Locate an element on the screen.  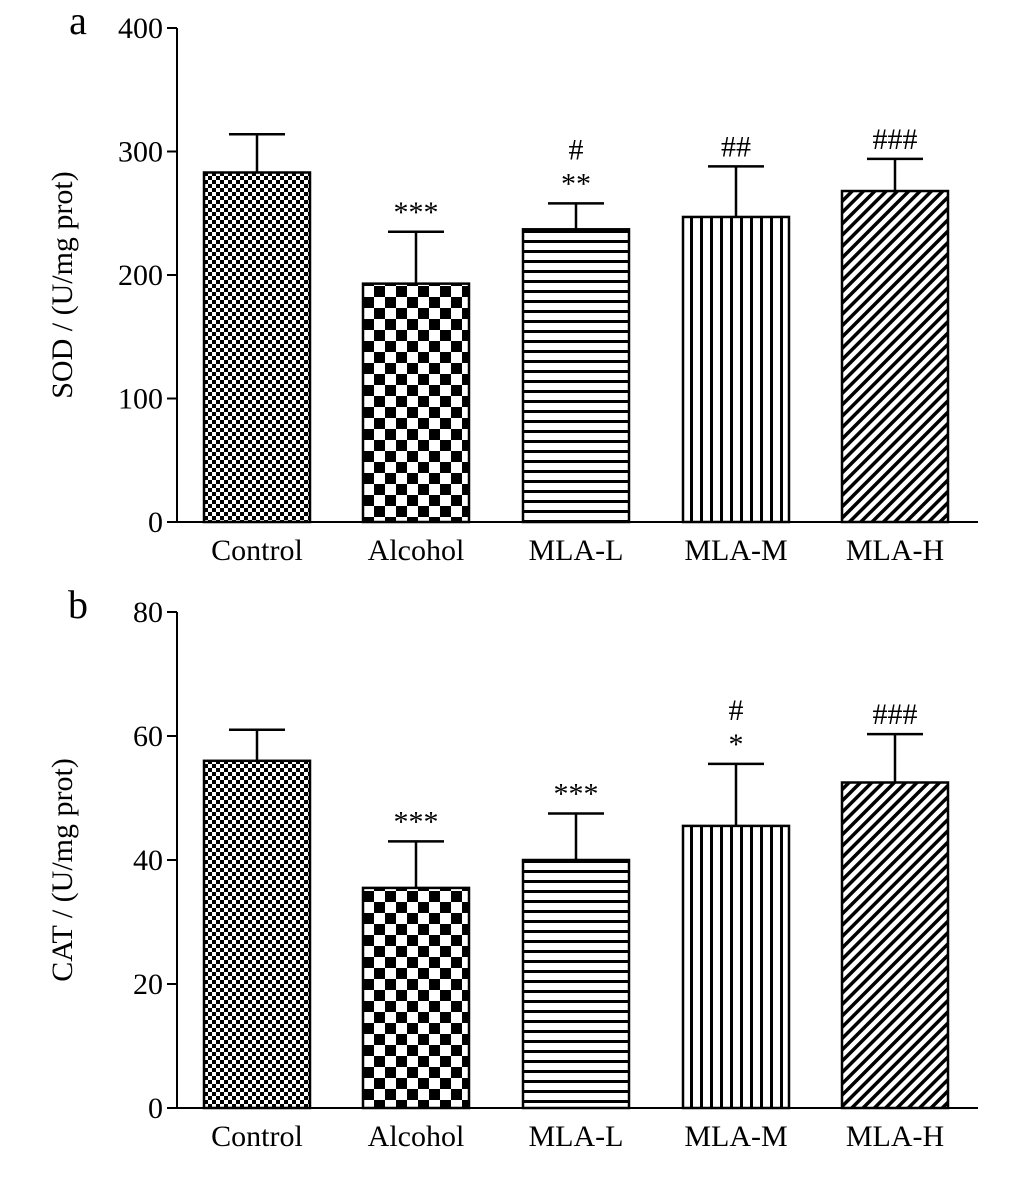
y-tick-label: 60 is located at coordinates (148, 736).